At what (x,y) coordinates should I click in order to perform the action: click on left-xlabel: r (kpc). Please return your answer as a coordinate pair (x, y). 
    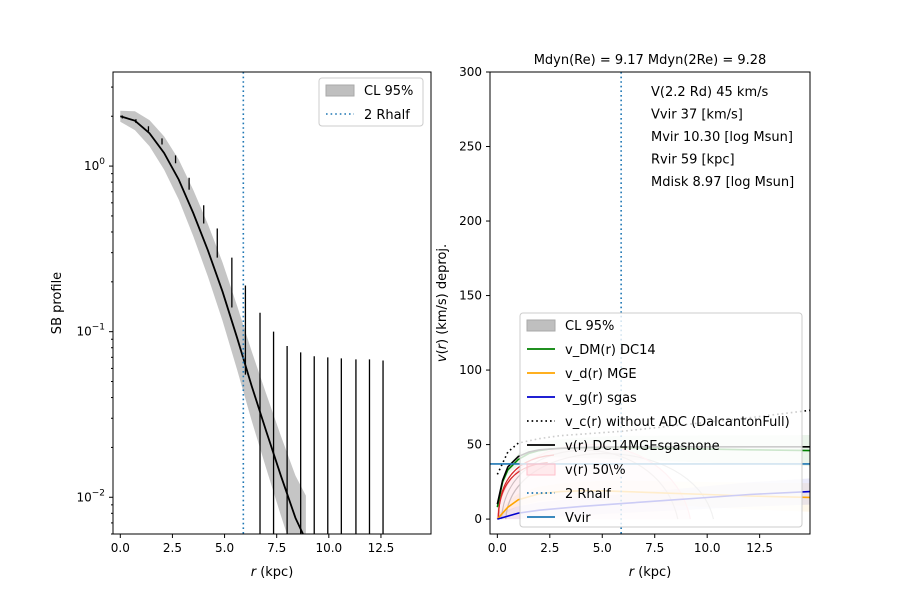
    Looking at the image, I should click on (272, 572).